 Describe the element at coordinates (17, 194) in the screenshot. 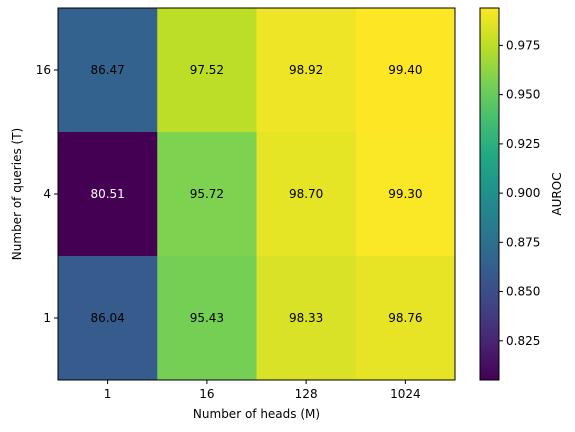

I see `y-axis-title: Number of queries (T)` at that location.